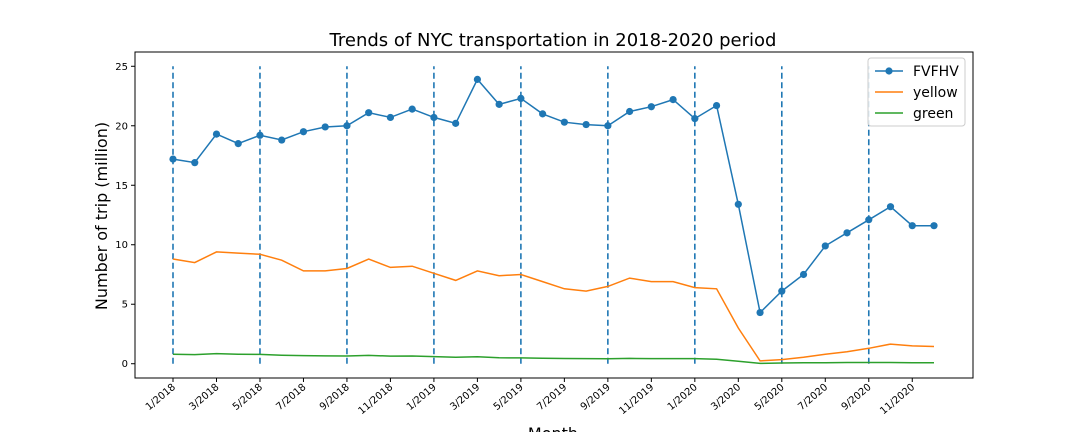  Describe the element at coordinates (121, 126) in the screenshot. I see `y-tick-label: 20` at that location.